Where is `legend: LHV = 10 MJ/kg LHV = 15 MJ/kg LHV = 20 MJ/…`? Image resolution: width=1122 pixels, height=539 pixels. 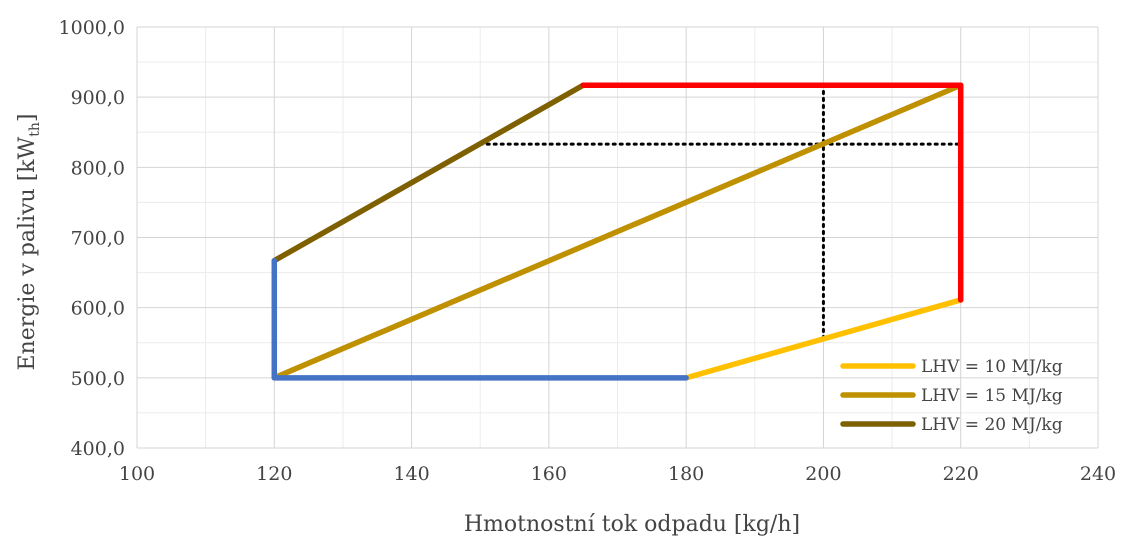 legend: LHV = 10 MJ/kg LHV = 15 MJ/kg LHV = 20 MJ/… is located at coordinates (951, 396).